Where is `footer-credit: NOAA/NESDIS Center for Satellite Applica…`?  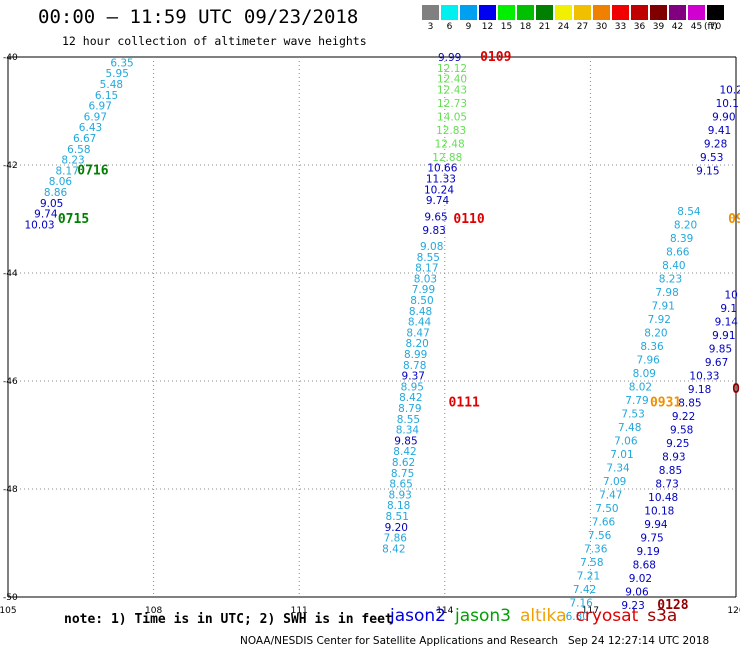
footer-credit: NOAA/NESDIS Center for Satellite Applica… is located at coordinates (475, 641).